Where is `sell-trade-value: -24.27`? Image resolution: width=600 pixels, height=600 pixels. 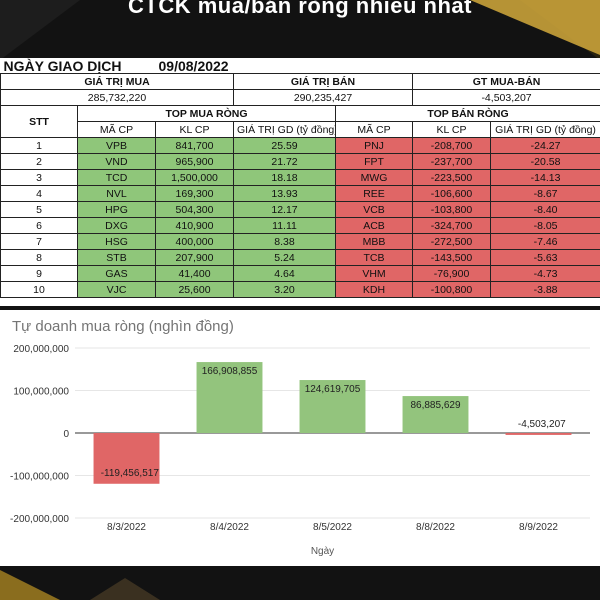
sell-trade-value: -24.27 is located at coordinates (545, 145).